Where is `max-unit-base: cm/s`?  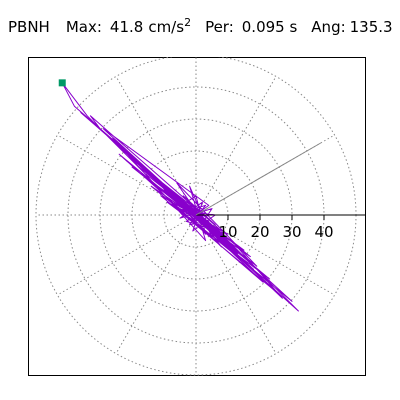 max-unit-base: cm/s is located at coordinates (166, 27).